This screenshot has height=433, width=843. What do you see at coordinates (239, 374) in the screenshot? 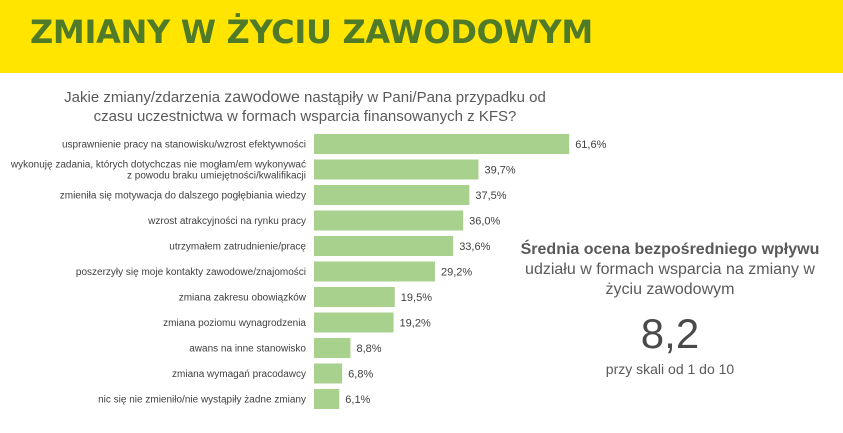
I see `category-label: zmiana wymagań pracodawcy` at bounding box center [239, 374].